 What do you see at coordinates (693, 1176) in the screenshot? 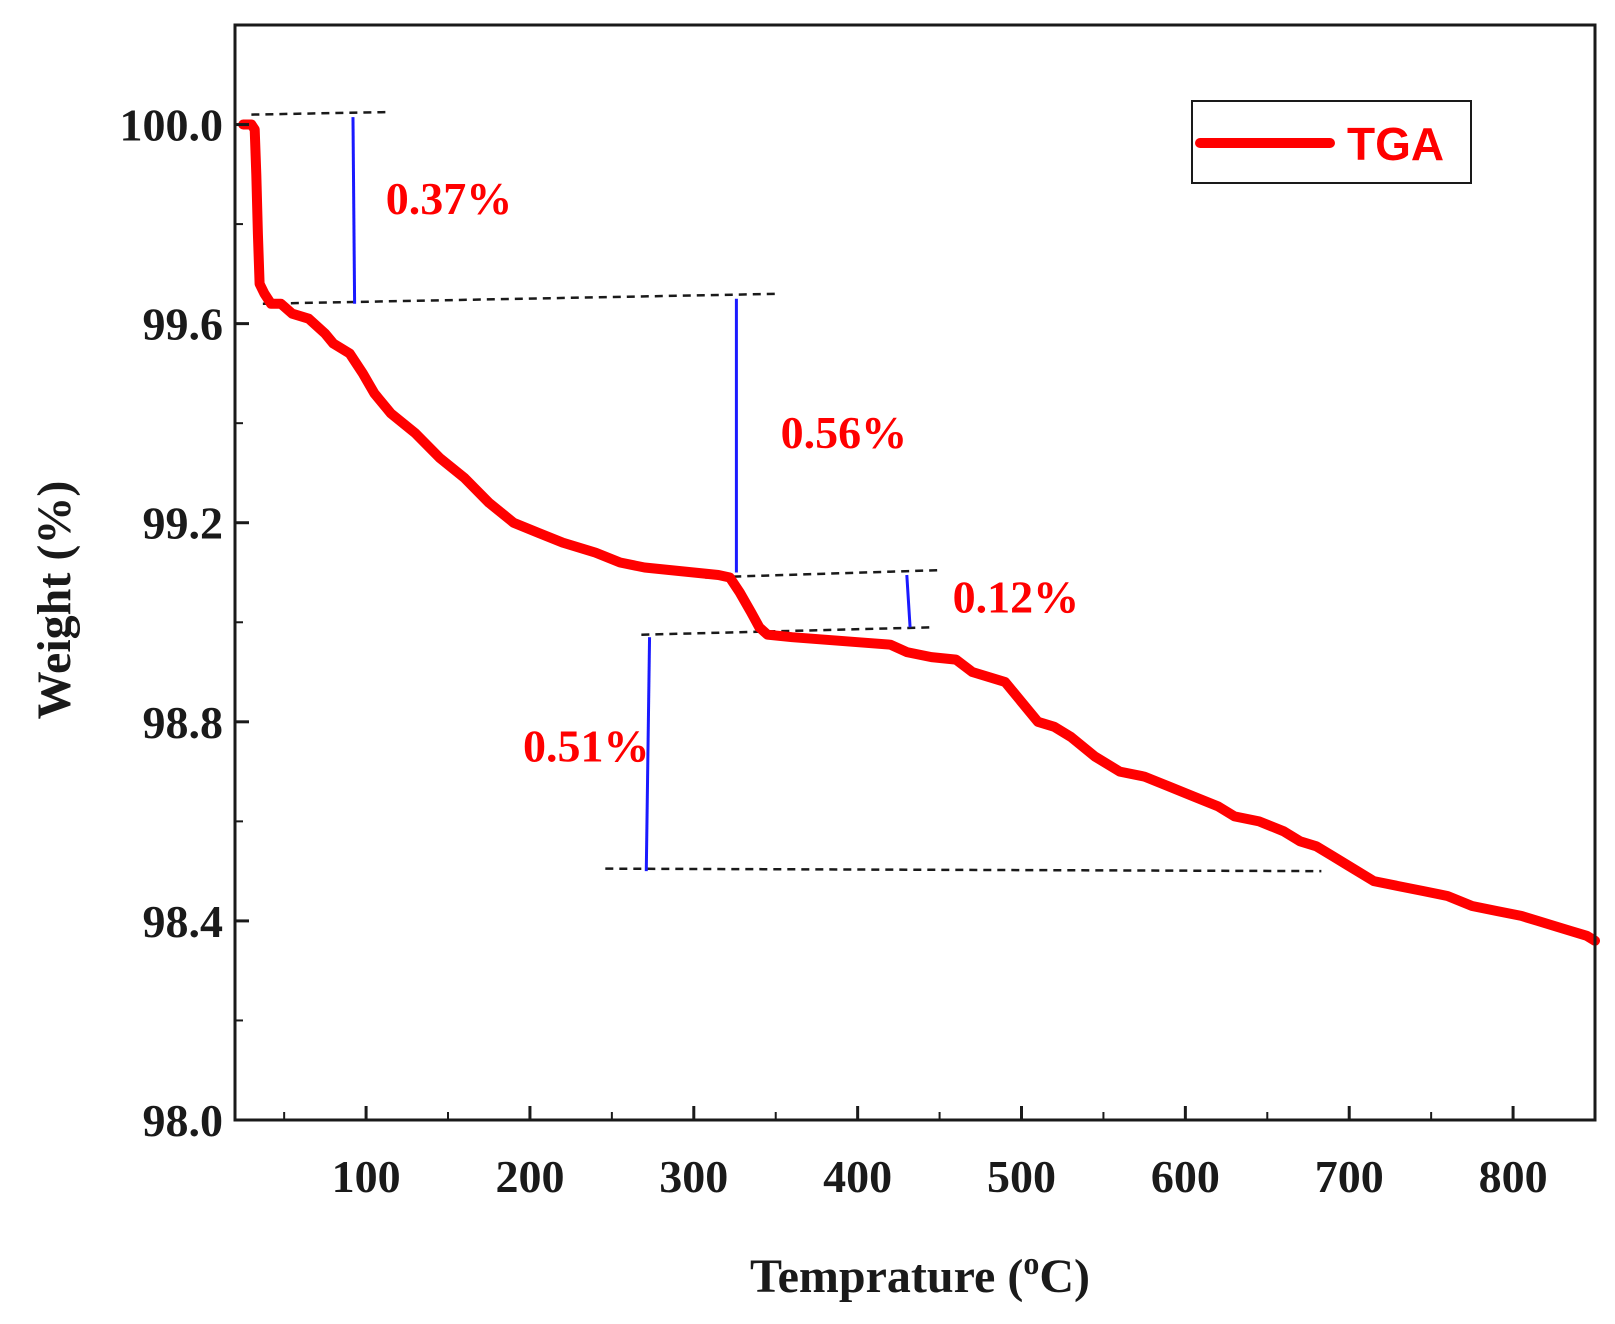
I see `x-tick-label-300: 300` at bounding box center [693, 1176].